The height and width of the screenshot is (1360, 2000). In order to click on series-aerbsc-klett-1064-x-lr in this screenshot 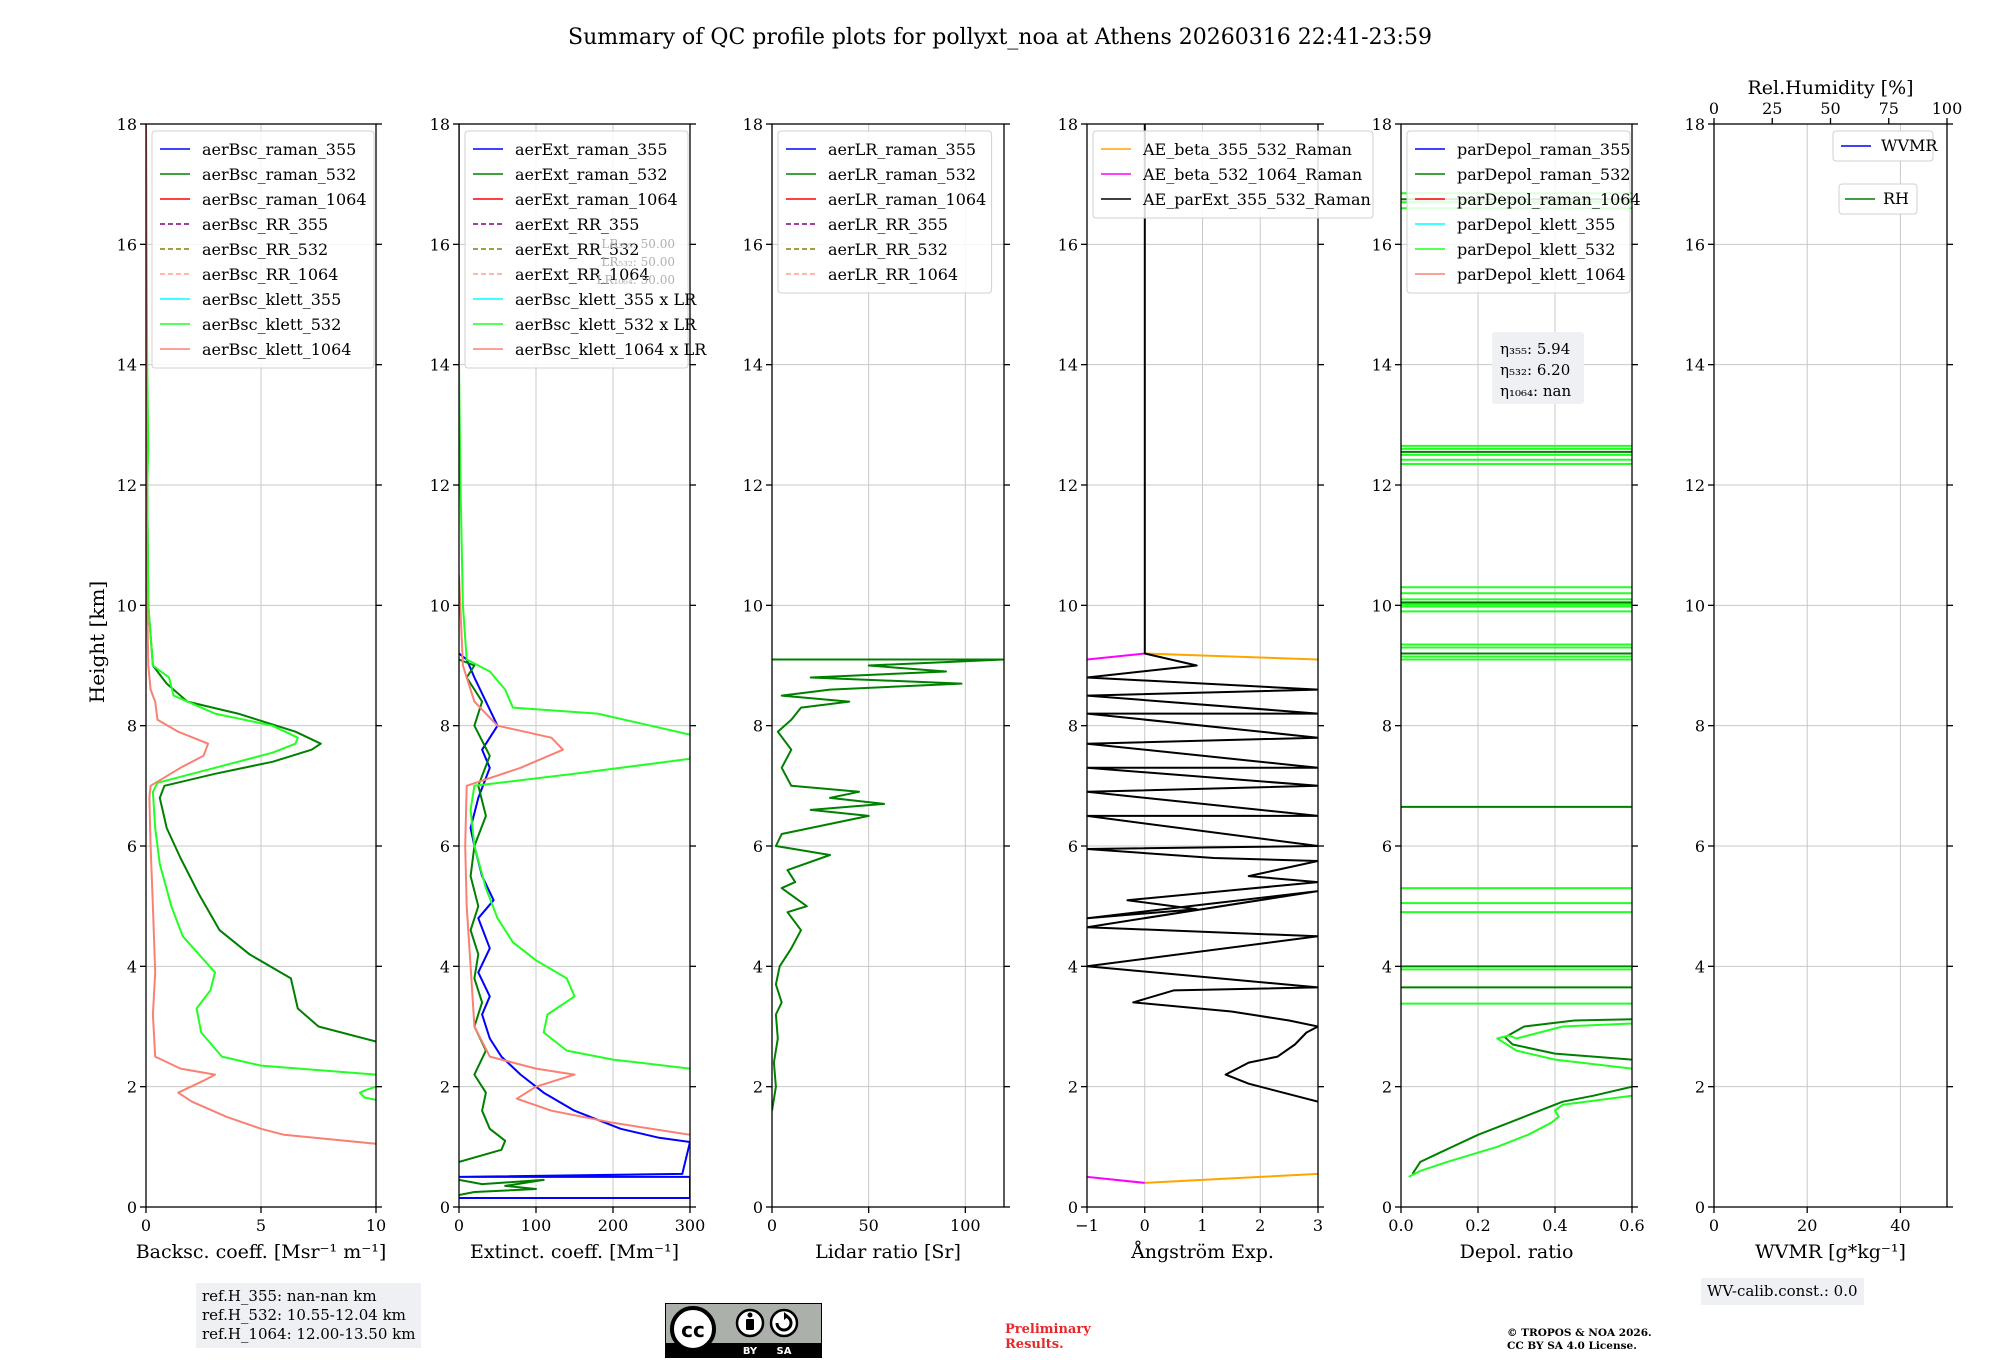, I will do `click(574, 855)`.